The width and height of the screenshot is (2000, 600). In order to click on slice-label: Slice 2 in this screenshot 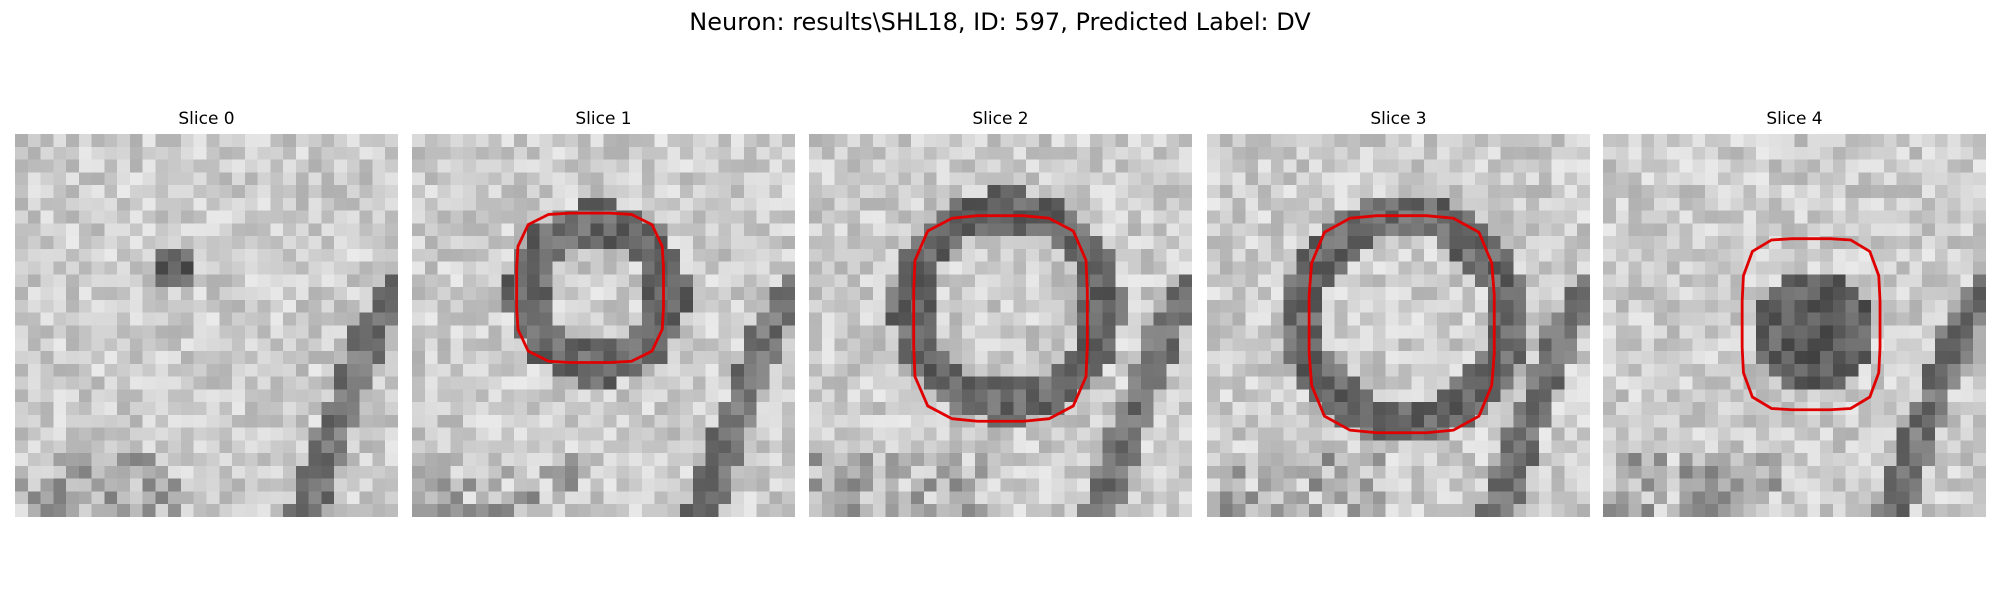, I will do `click(1000, 119)`.